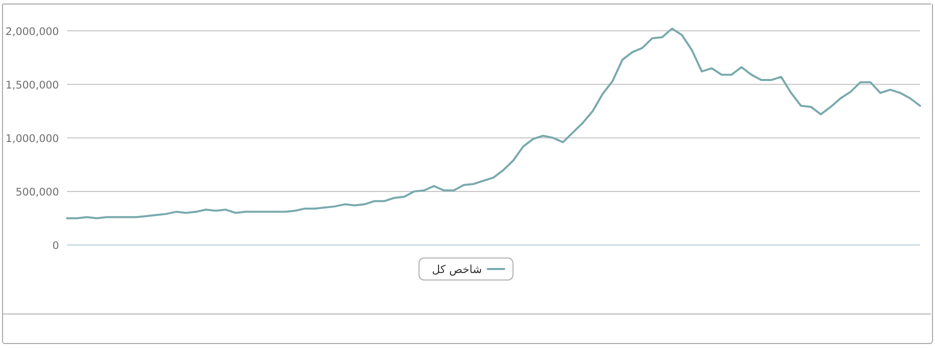  What do you see at coordinates (32, 85) in the screenshot?
I see `y-tick-label: 1,500,000` at bounding box center [32, 85].